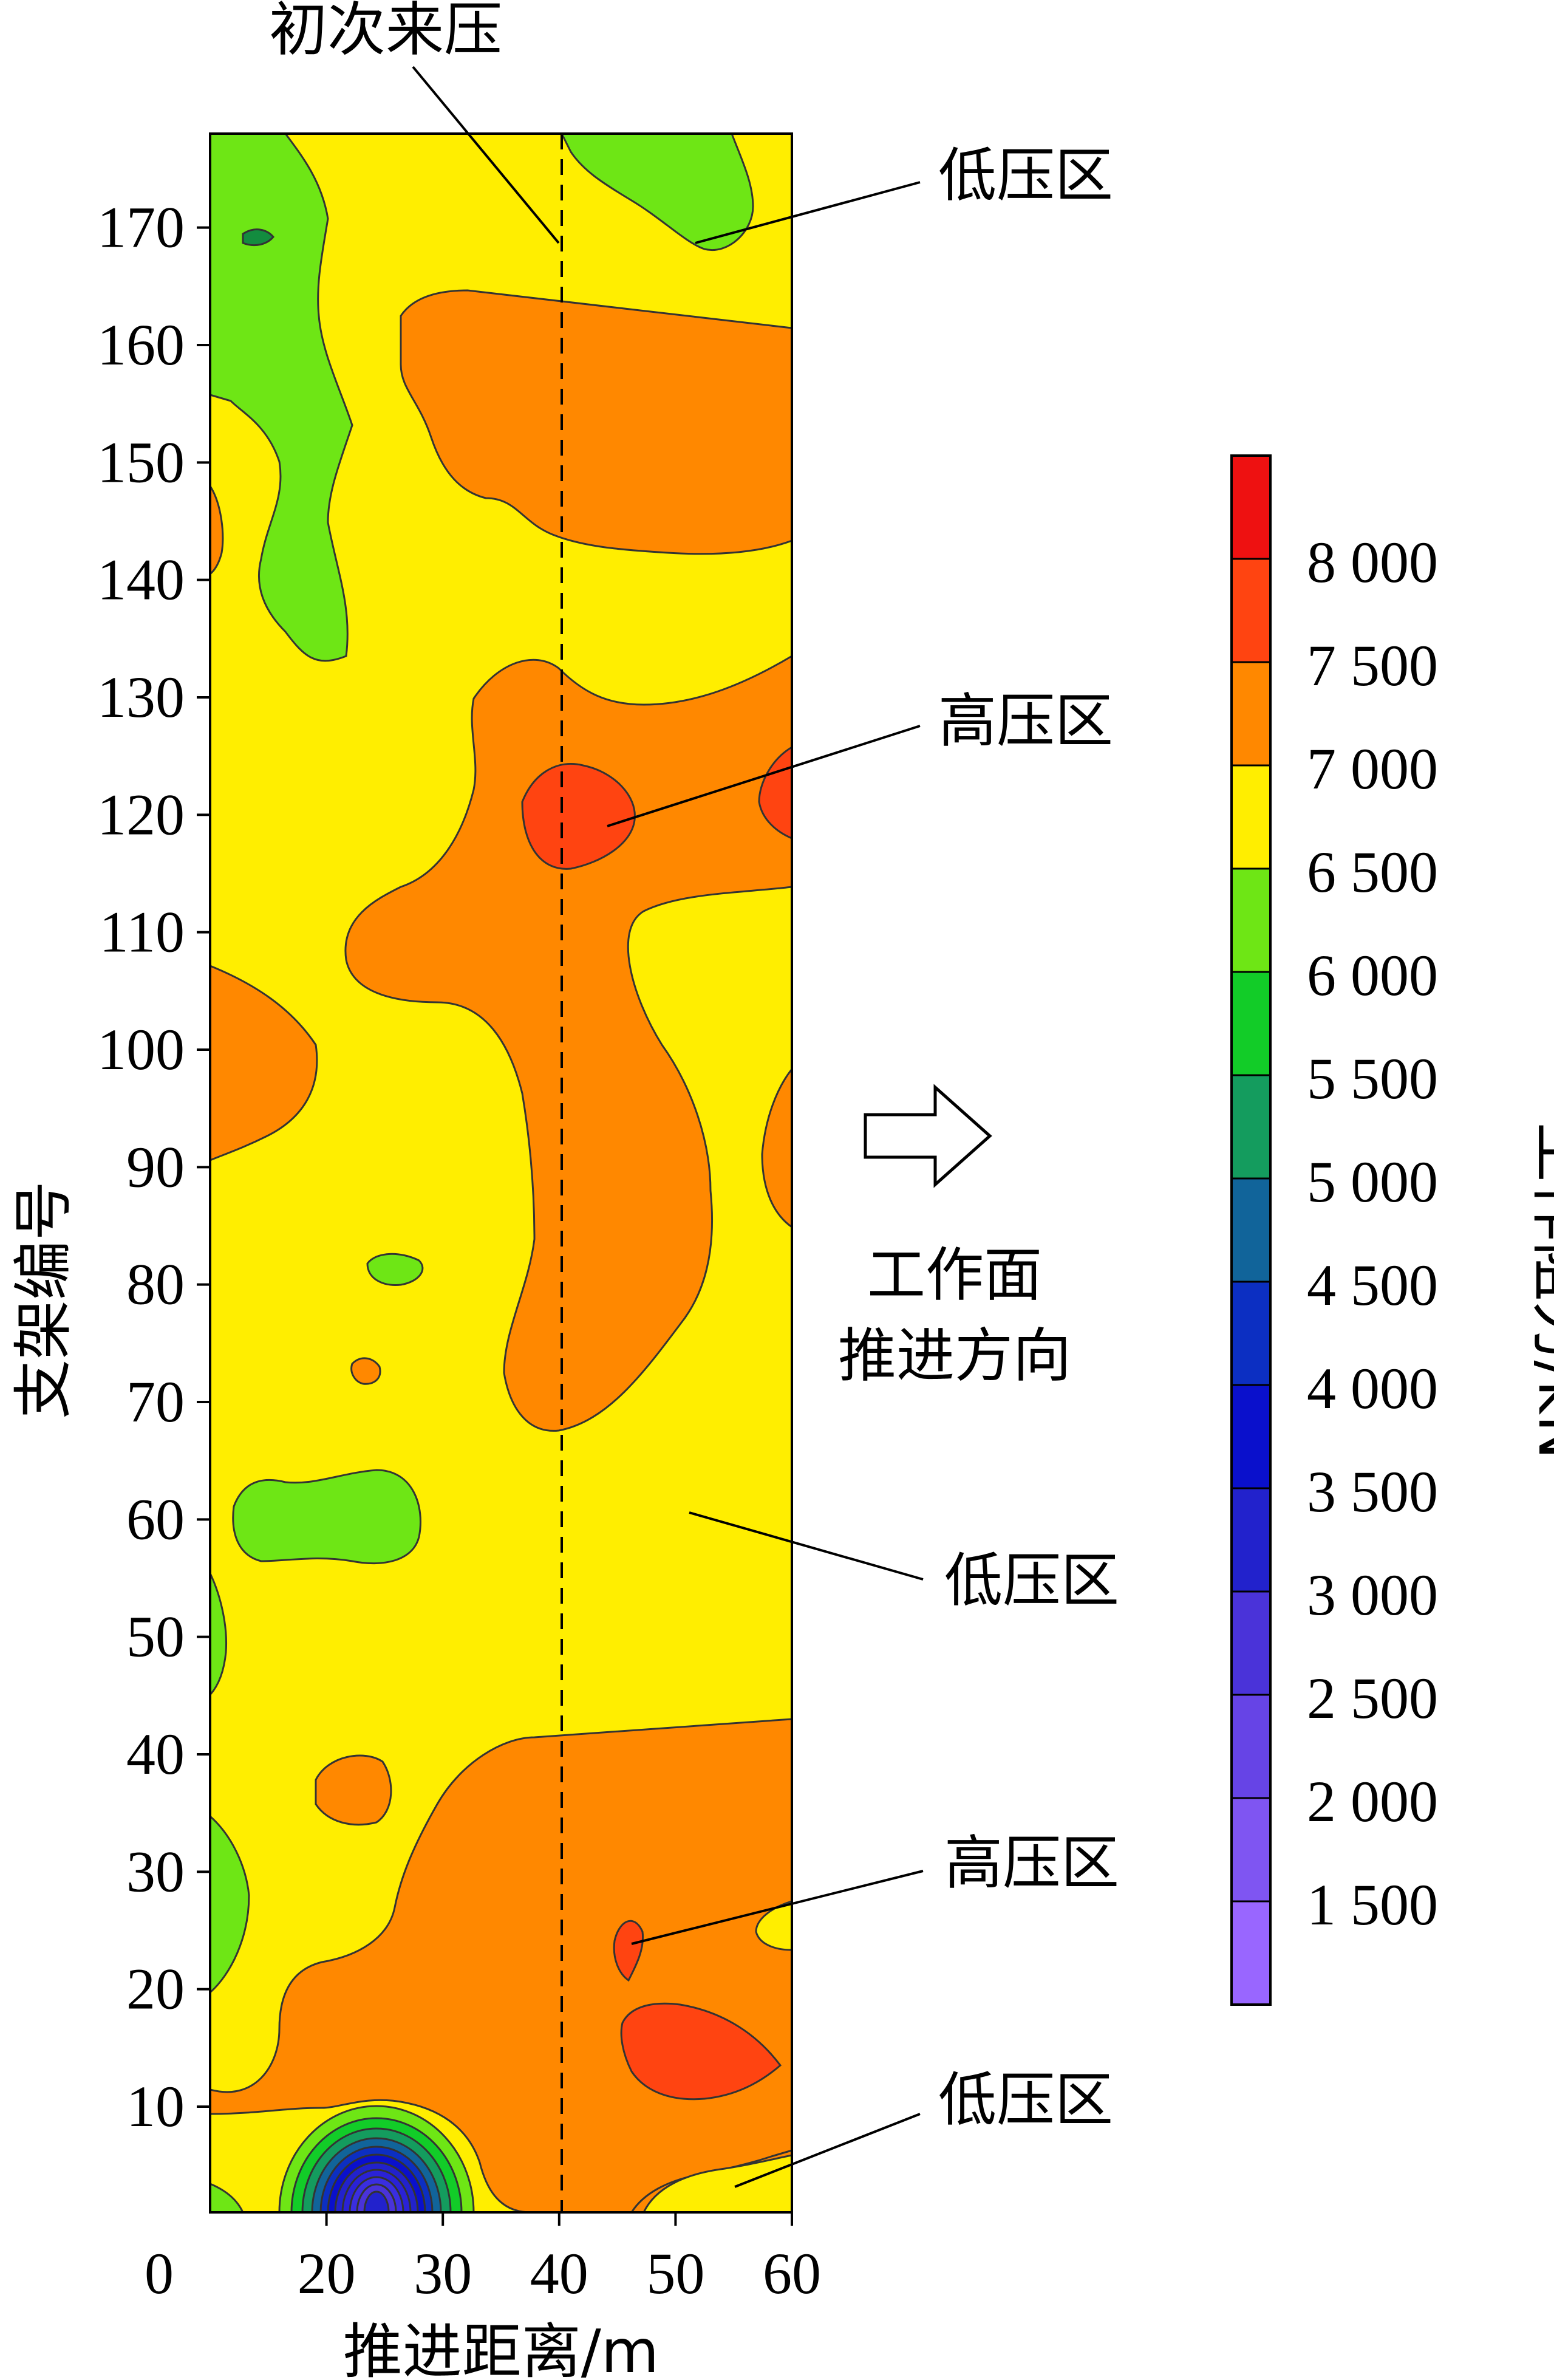 The width and height of the screenshot is (1554, 2380). Describe the element at coordinates (155, 1284) in the screenshot. I see `y-tick-label: 80` at that location.